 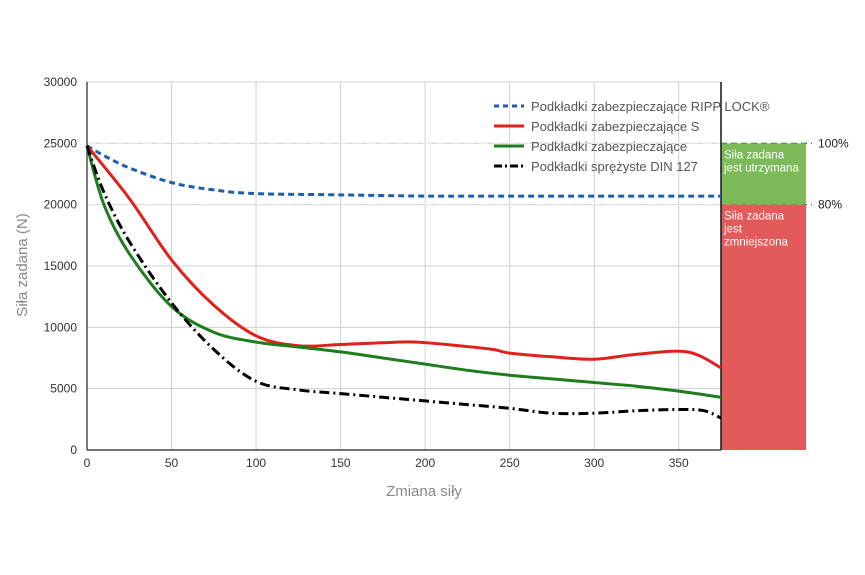 I want to click on zone-label: jest, so click(x=733, y=230).